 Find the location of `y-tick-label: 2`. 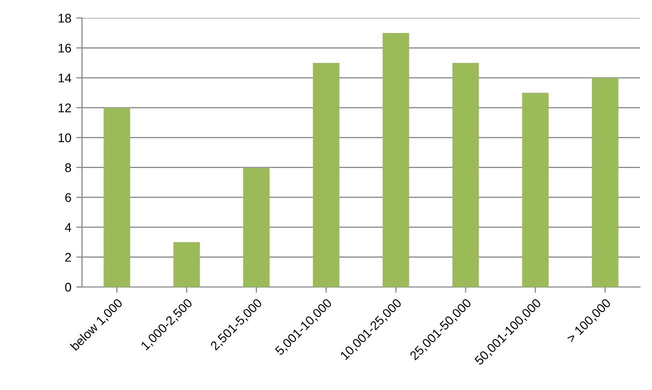

y-tick-label: 2 is located at coordinates (68, 257).